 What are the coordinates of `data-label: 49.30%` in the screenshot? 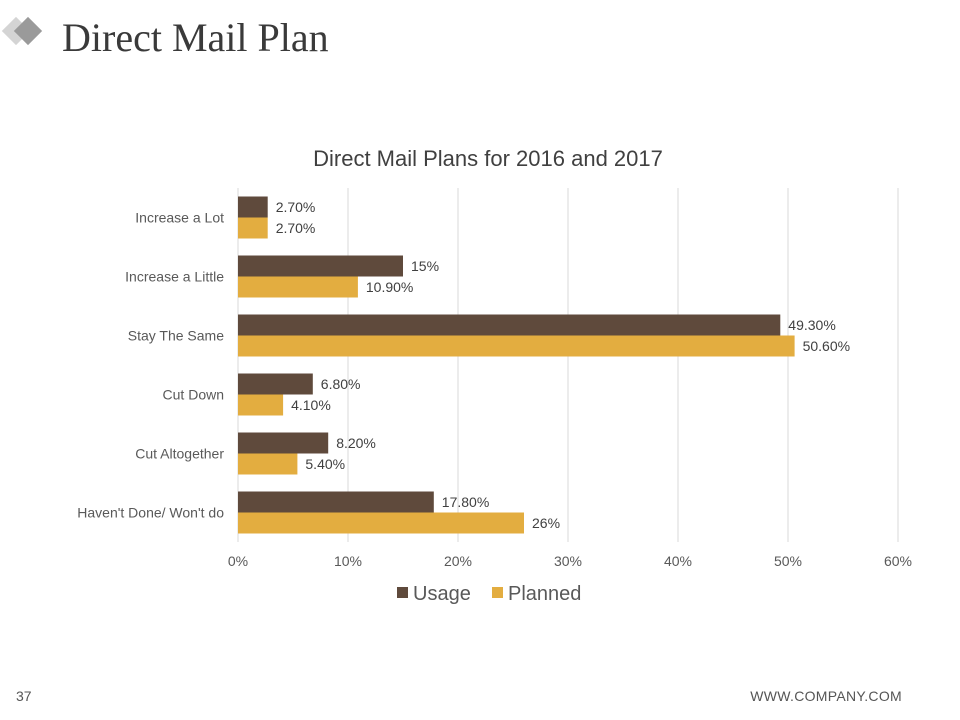 It's located at (811, 325).